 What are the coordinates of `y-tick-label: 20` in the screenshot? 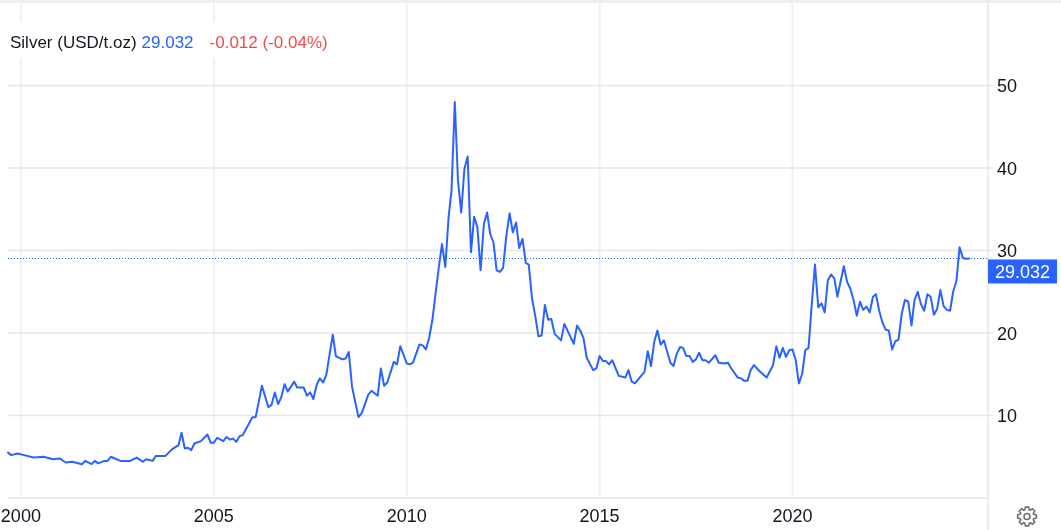 It's located at (1007, 333).